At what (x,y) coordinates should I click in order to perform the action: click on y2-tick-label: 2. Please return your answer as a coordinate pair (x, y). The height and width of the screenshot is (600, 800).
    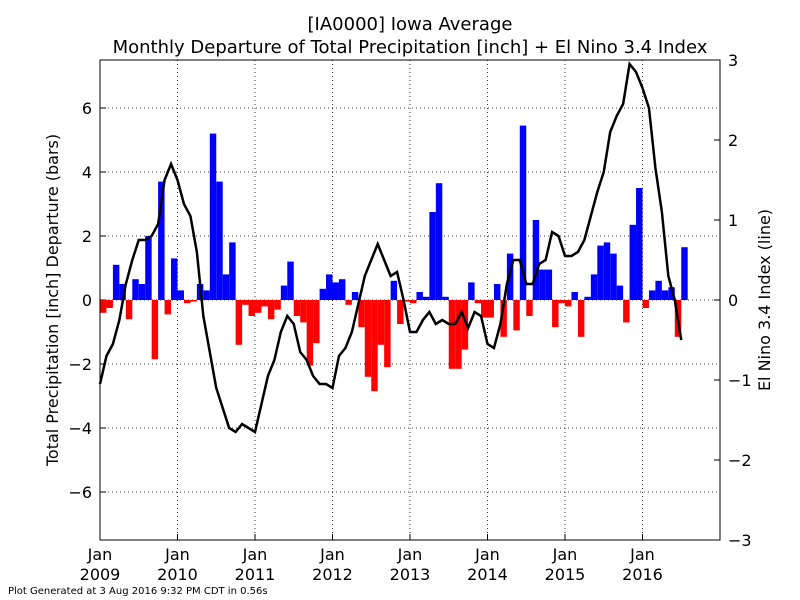
    Looking at the image, I should click on (733, 140).